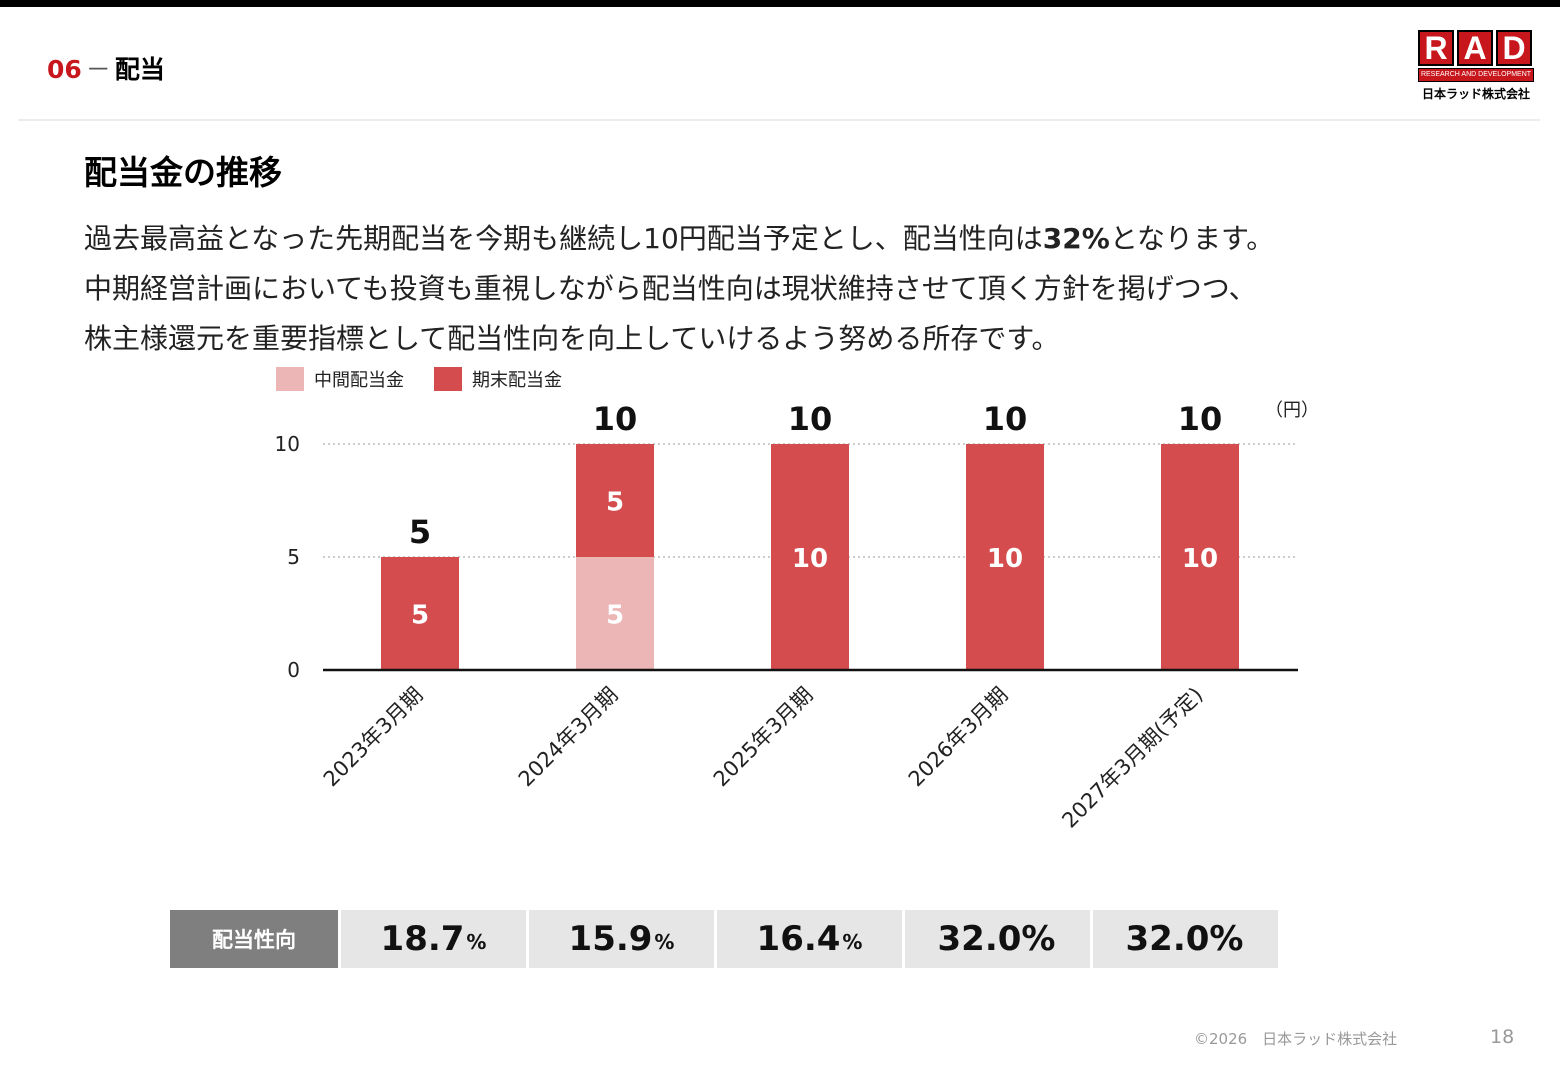 Image resolution: width=1560 pixels, height=1080 pixels. I want to click on logo-letter-a: A, so click(1475, 48).